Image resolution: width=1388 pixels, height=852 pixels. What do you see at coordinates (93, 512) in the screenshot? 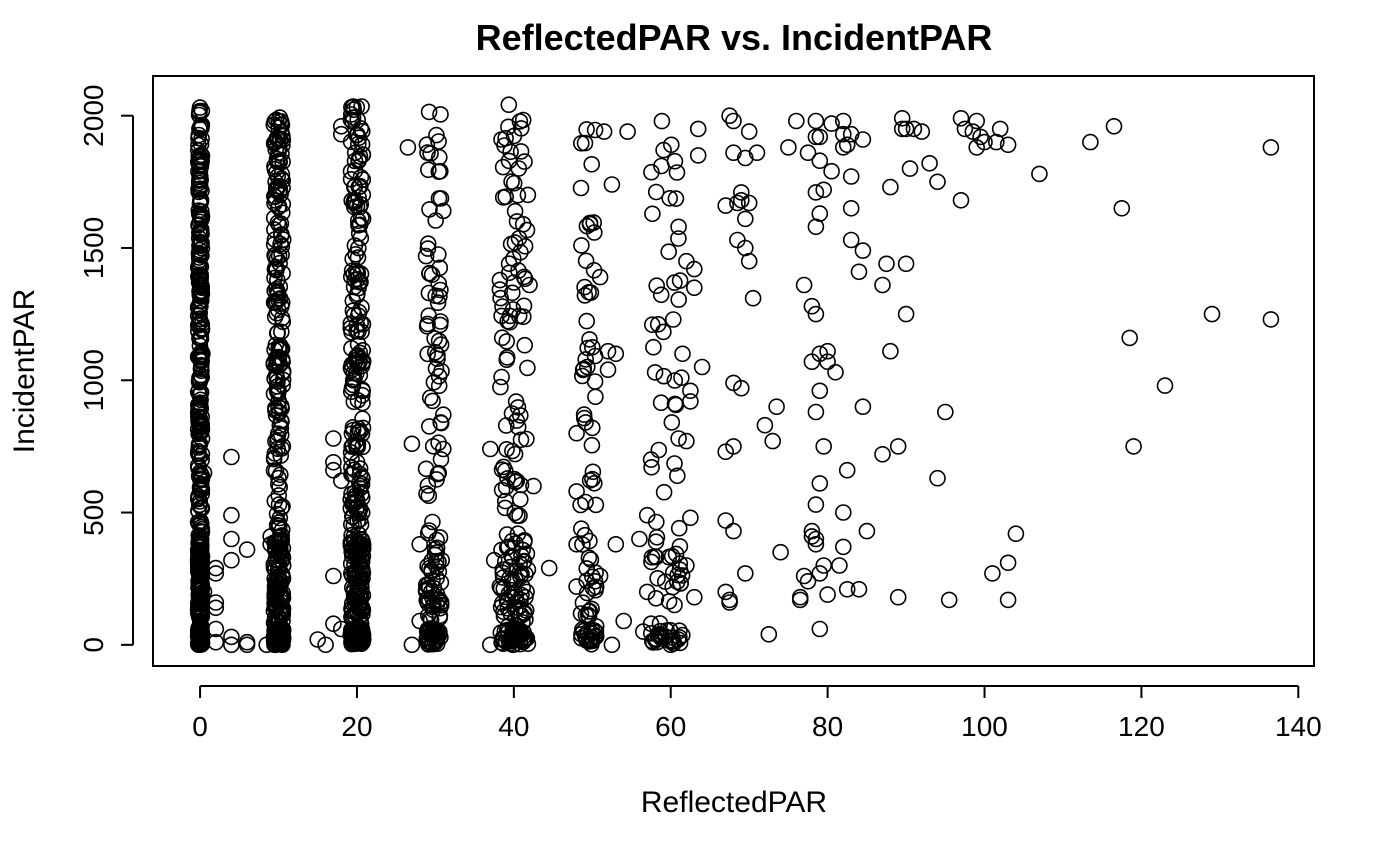
I see `y-tick-label: 500` at bounding box center [93, 512].